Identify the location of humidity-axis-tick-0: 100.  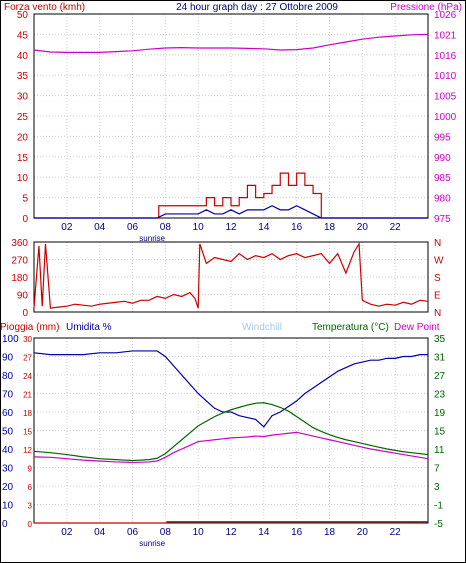
(10, 339).